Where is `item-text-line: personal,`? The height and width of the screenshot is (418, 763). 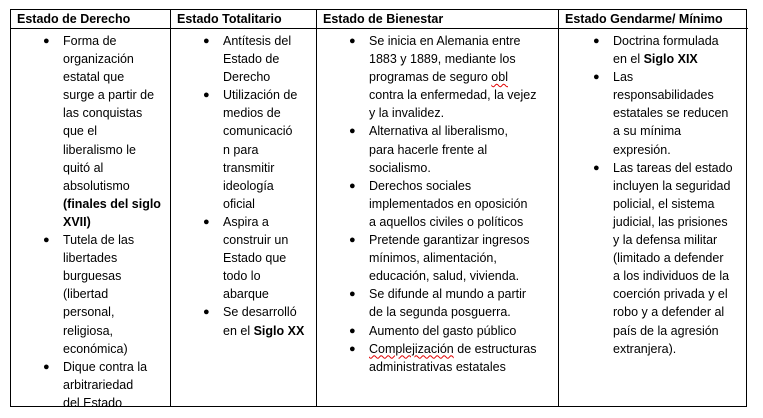
item-text-line: personal, is located at coordinates (89, 312).